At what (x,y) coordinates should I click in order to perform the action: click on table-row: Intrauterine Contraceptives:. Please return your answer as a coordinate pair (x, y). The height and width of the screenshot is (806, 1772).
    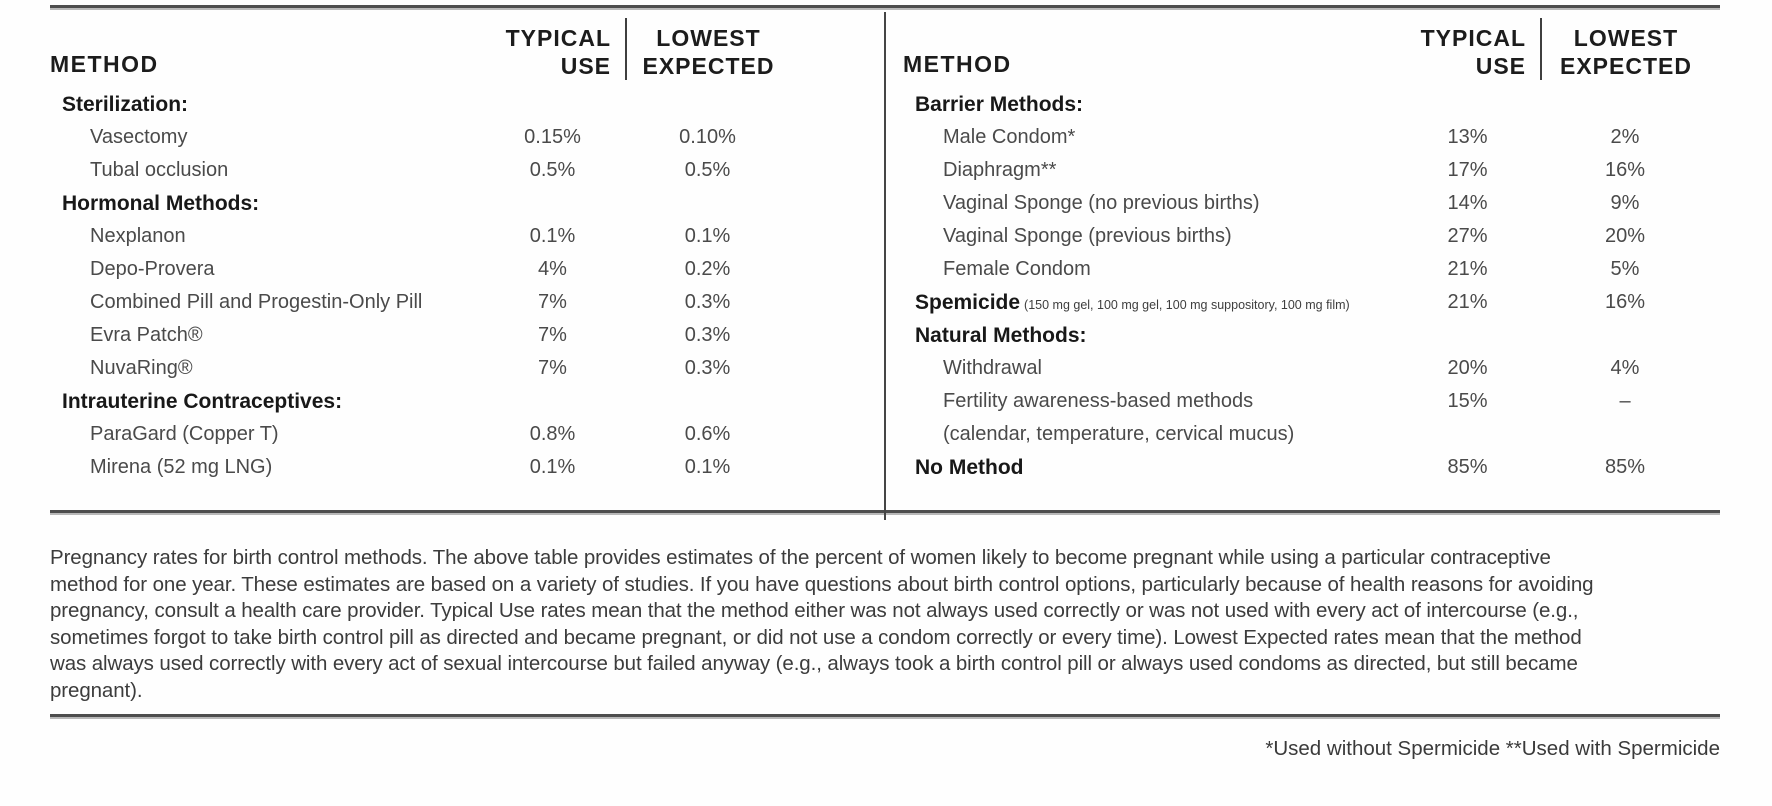
    Looking at the image, I should click on (467, 401).